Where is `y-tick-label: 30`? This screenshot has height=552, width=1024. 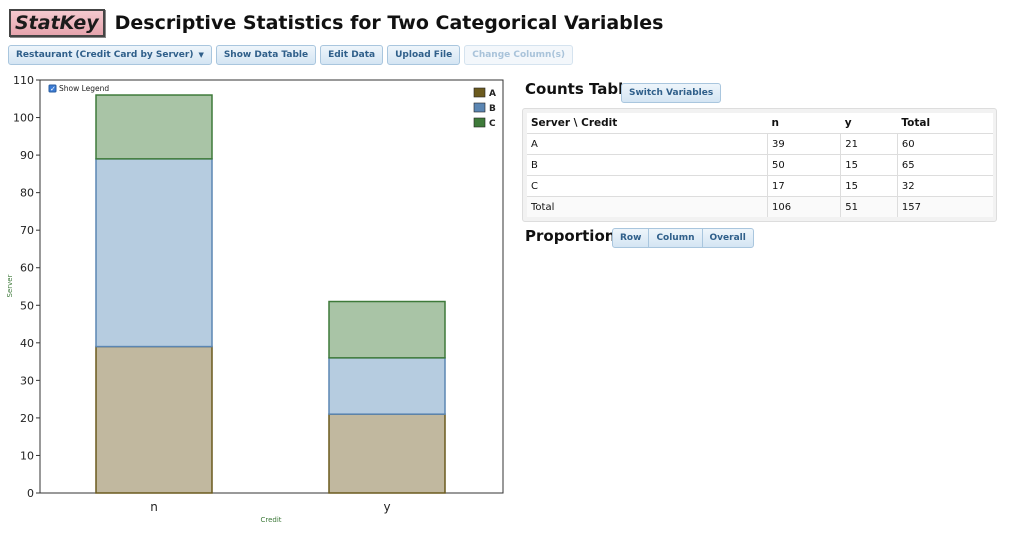
y-tick-label: 30 is located at coordinates (27, 380).